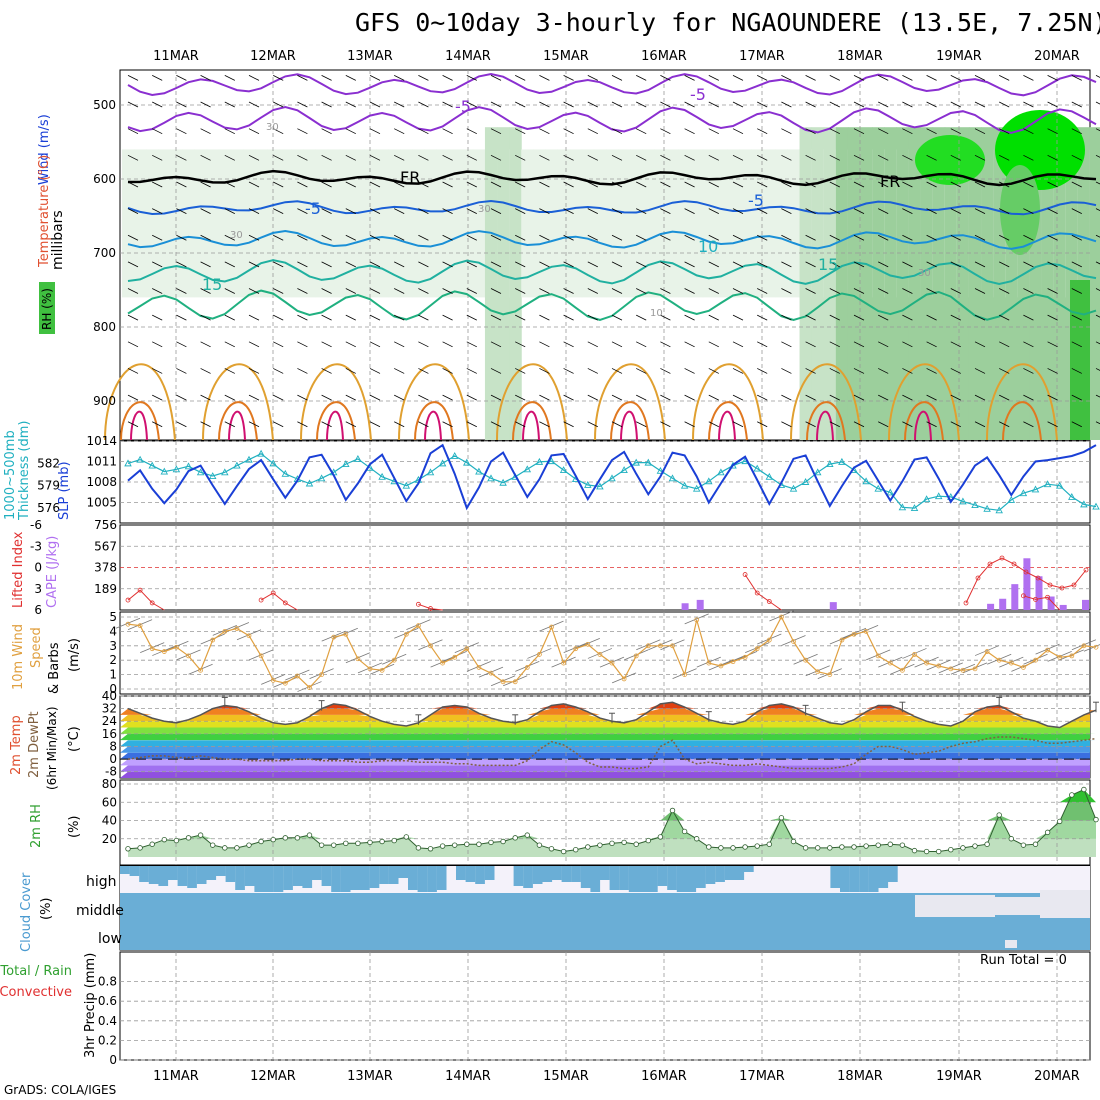 The width and height of the screenshot is (1100, 1100). What do you see at coordinates (605, 908) in the screenshot?
I see `cloud-plot` at bounding box center [605, 908].